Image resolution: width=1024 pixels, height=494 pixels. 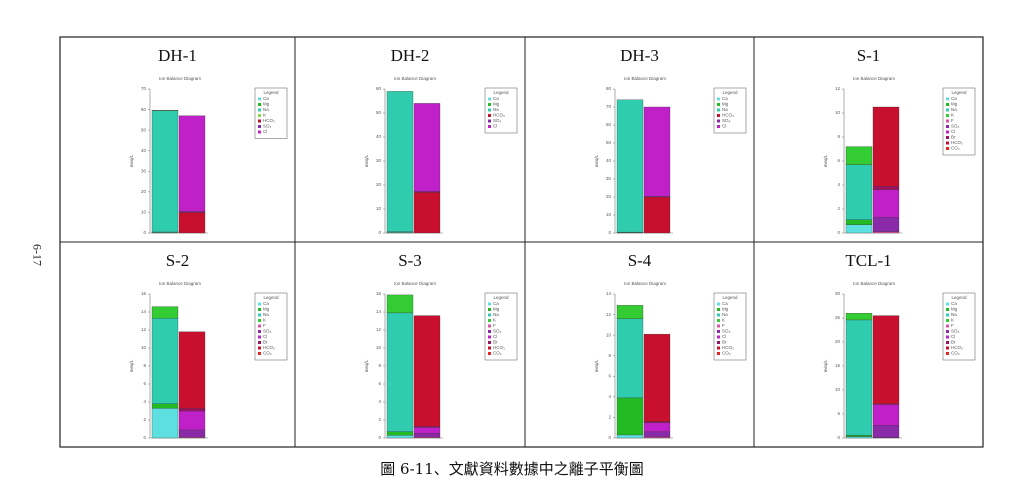 What do you see at coordinates (609, 396) in the screenshot?
I see `y-tick-label: 4` at bounding box center [609, 396].